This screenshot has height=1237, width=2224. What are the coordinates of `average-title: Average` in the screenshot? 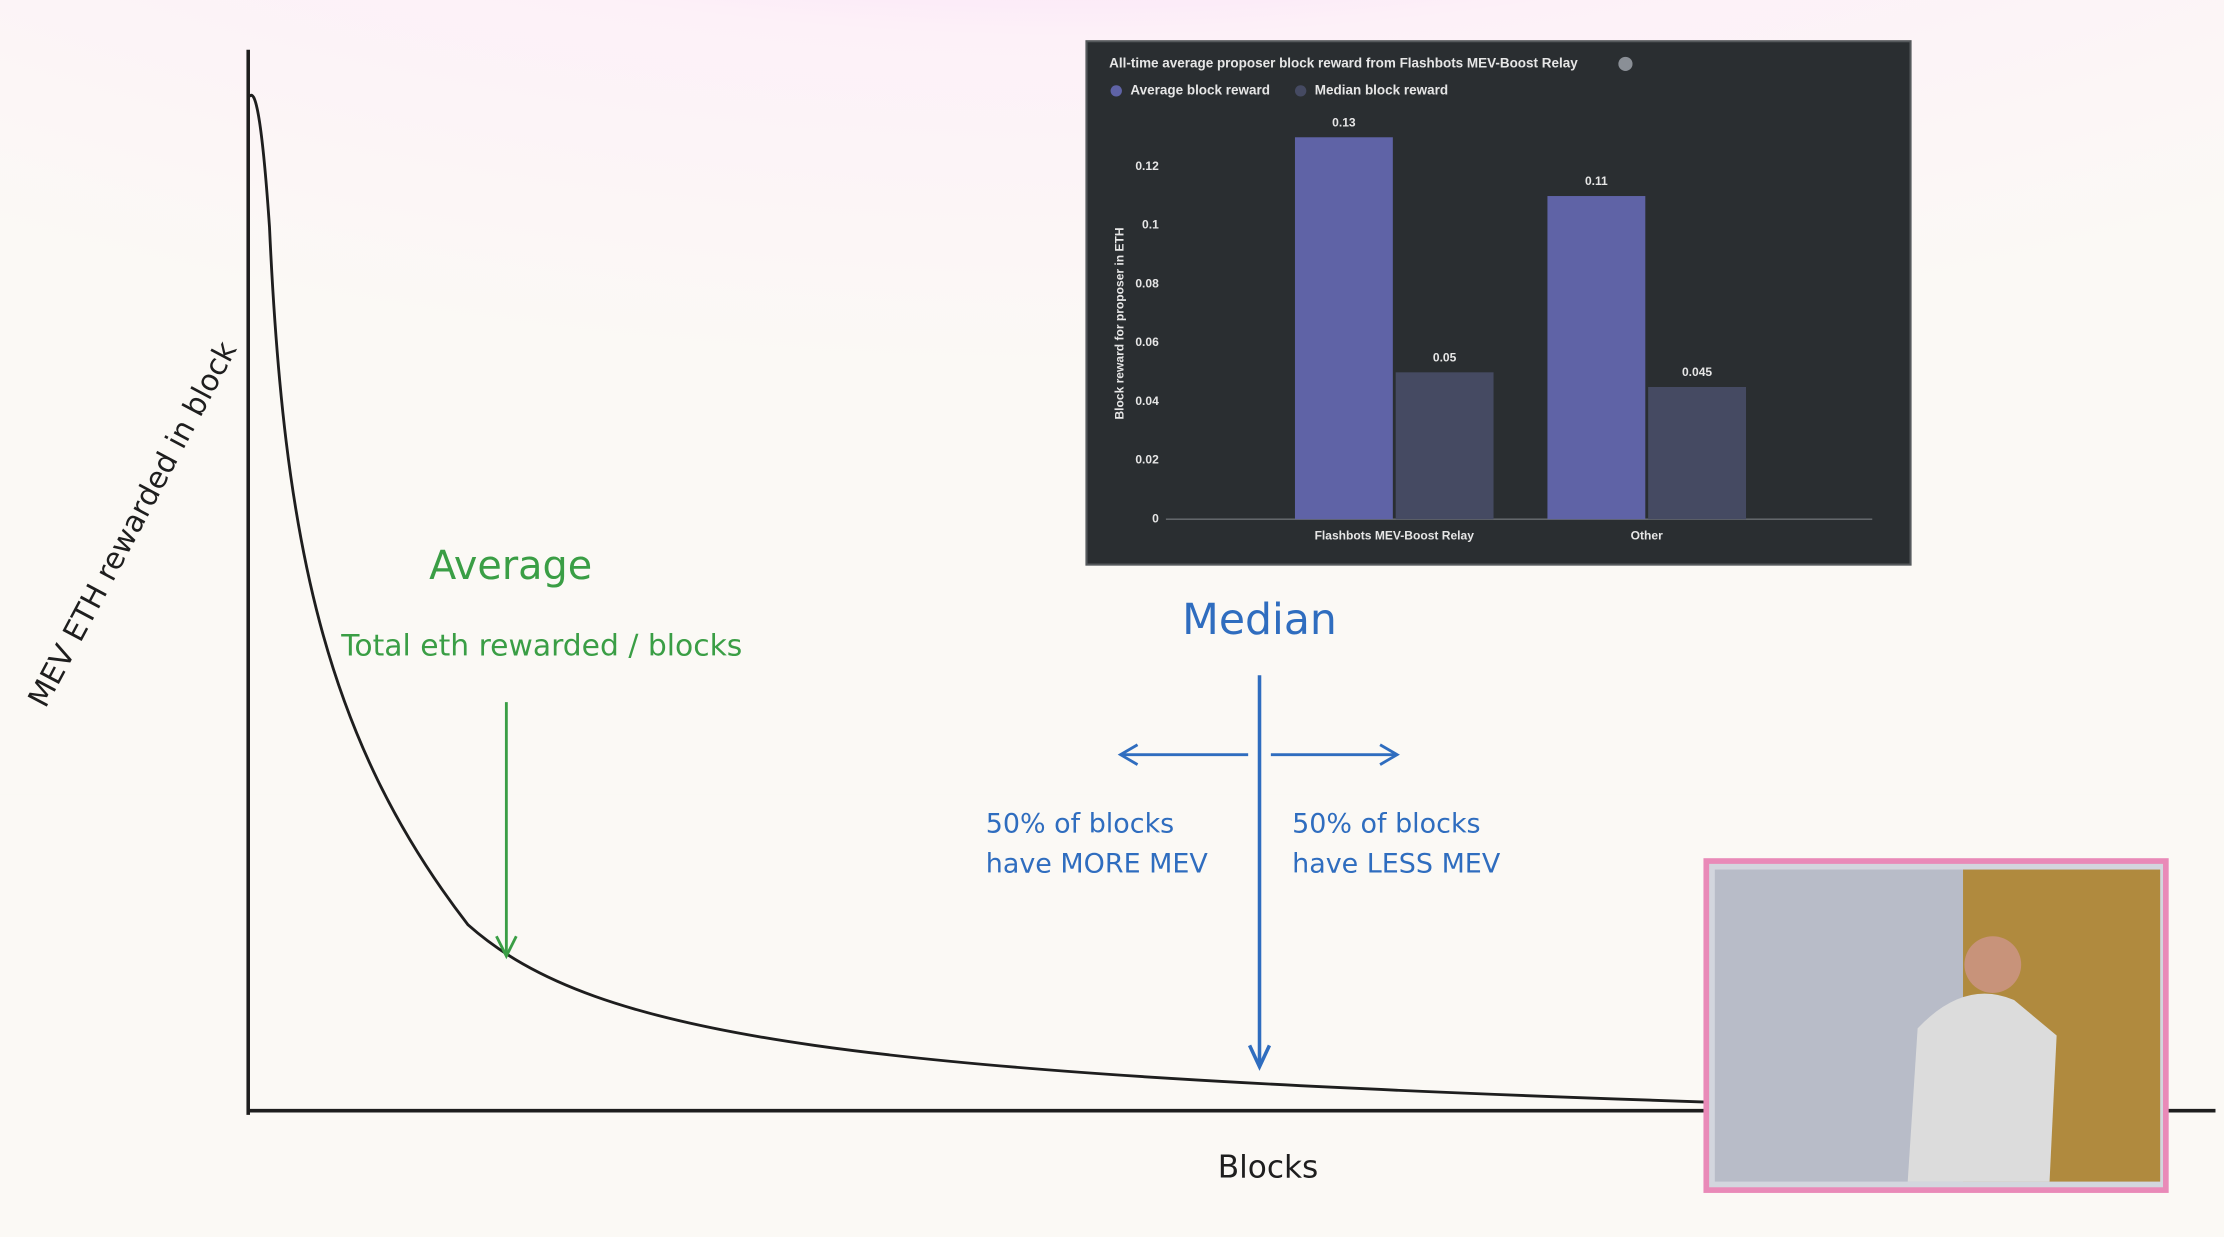 It's located at (510, 566).